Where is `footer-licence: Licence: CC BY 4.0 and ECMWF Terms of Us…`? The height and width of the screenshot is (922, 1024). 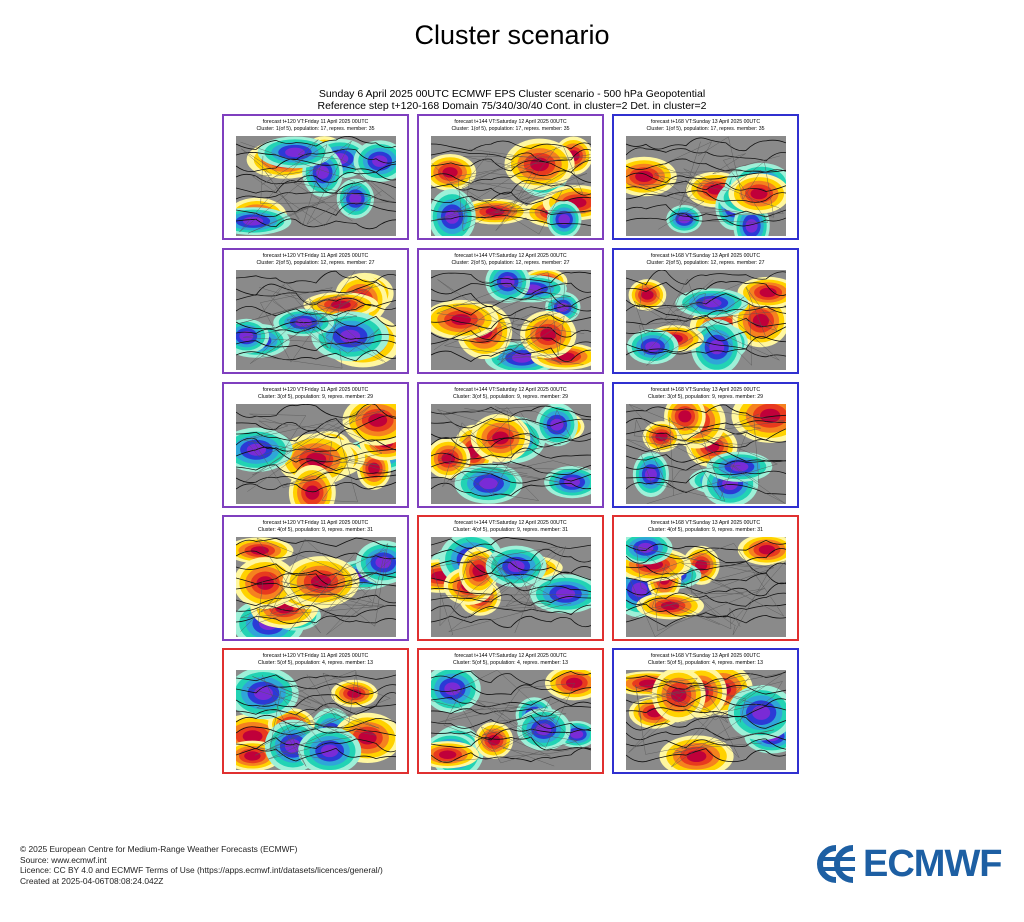
footer-licence: Licence: CC BY 4.0 and ECMWF Terms of Us… is located at coordinates (201, 870).